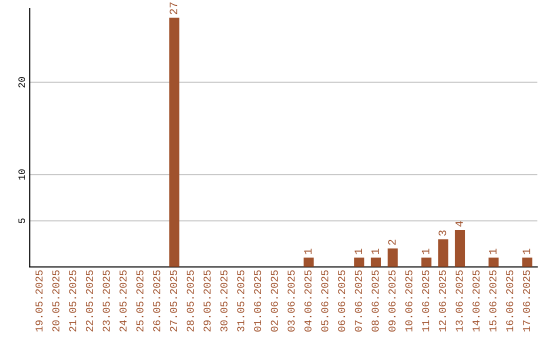 This screenshot has width=540, height=340. What do you see at coordinates (392, 301) in the screenshot?
I see `x-tick-label: 09.06.2025` at bounding box center [392, 301].